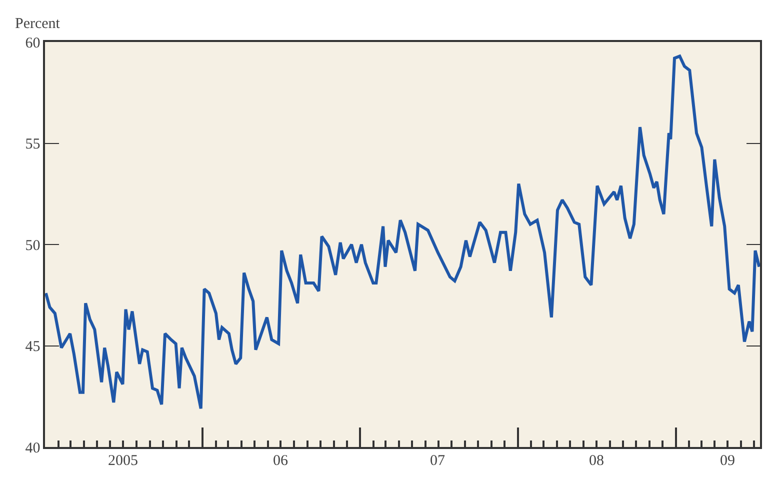  What do you see at coordinates (727, 461) in the screenshot?
I see `x-tick-label: 09` at bounding box center [727, 461].